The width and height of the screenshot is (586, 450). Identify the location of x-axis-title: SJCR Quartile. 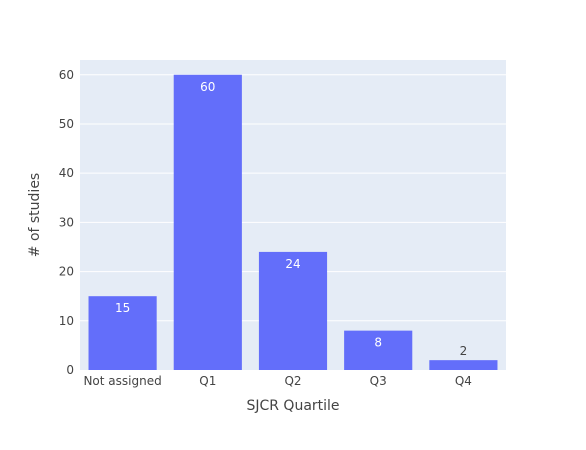
(292, 406).